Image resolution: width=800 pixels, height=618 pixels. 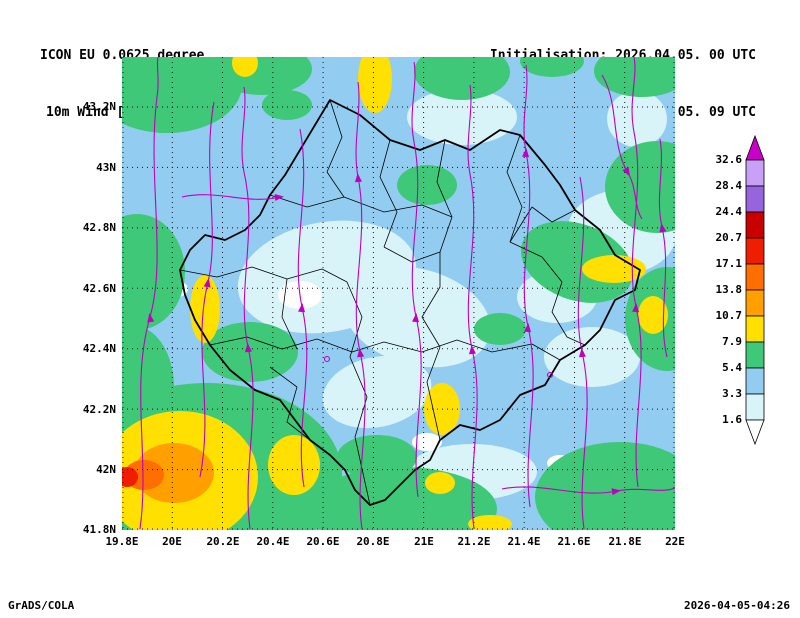 I want to click on legend-value: 28.4, so click(x=729, y=185).